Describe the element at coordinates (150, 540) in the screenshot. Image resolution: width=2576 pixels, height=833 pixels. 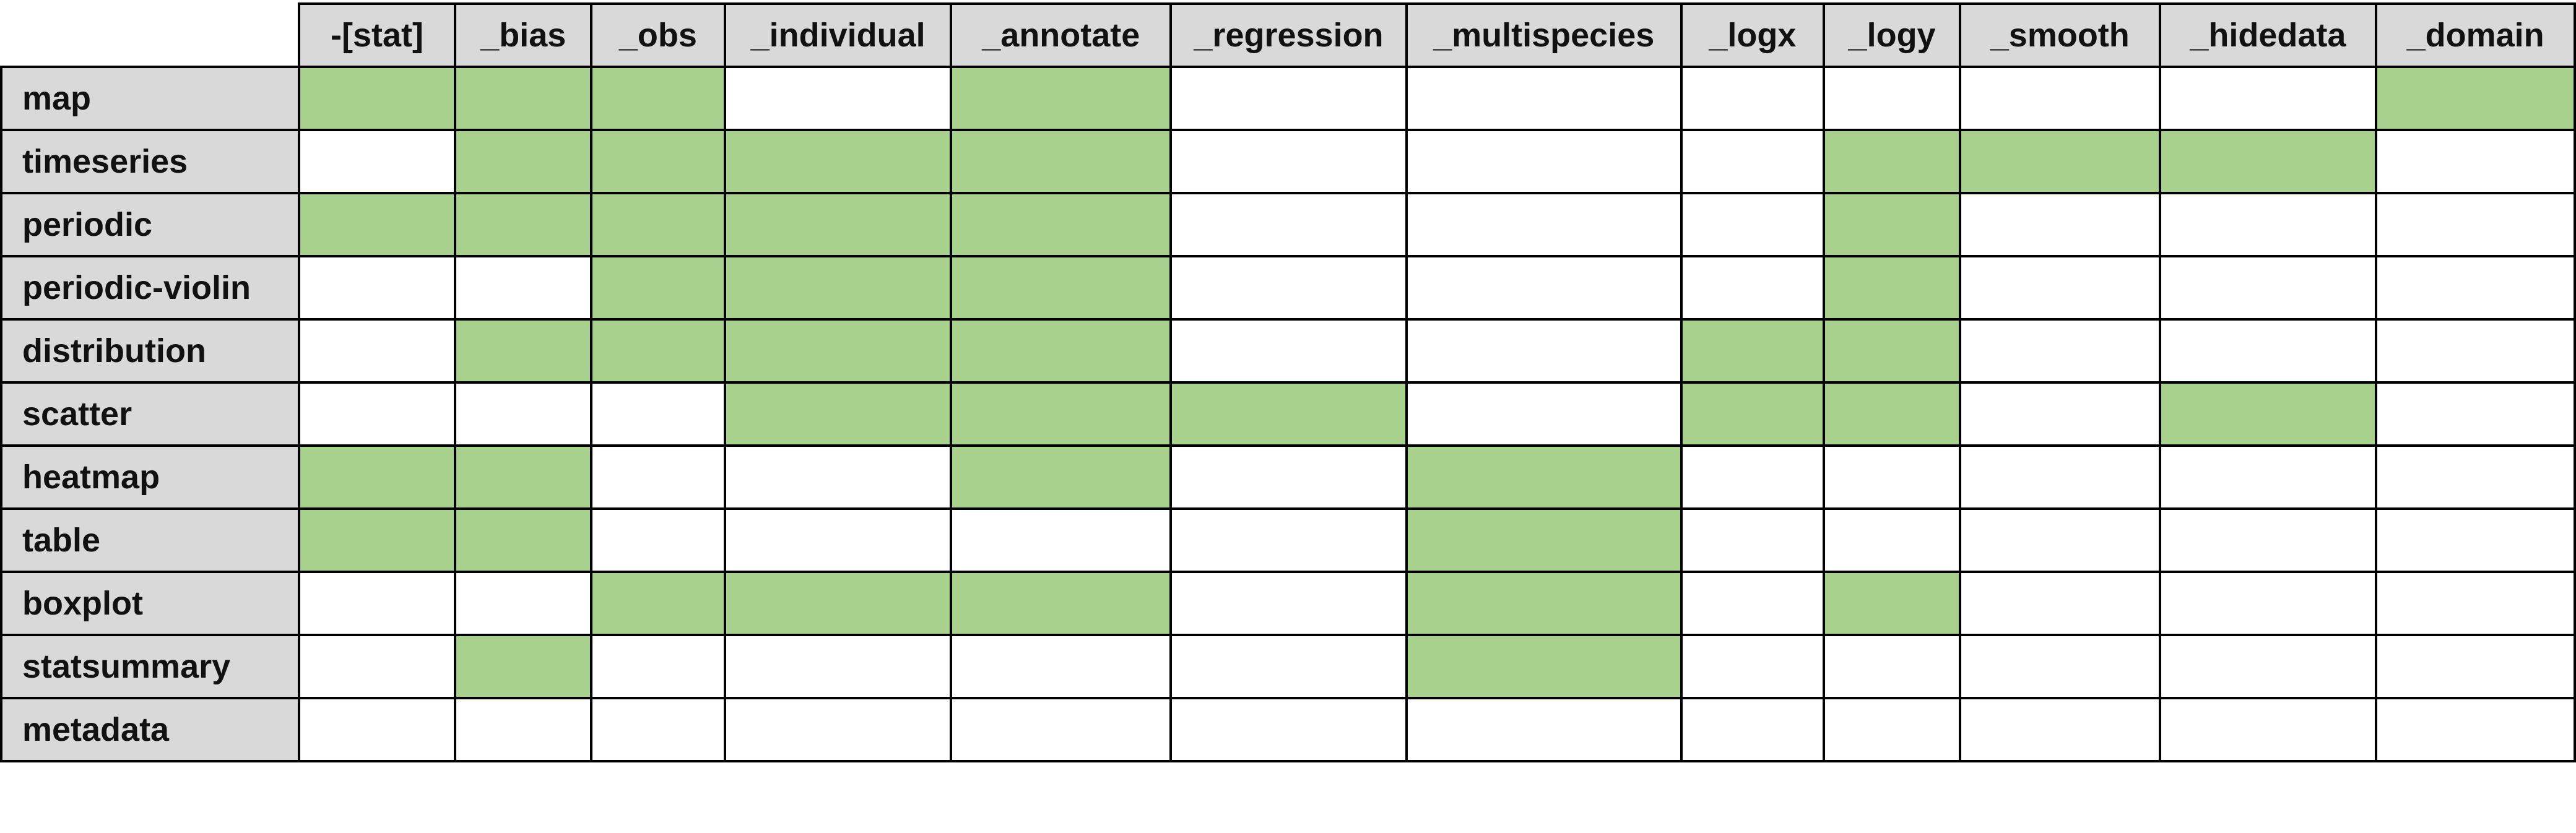
I see `row-header: table` at that location.